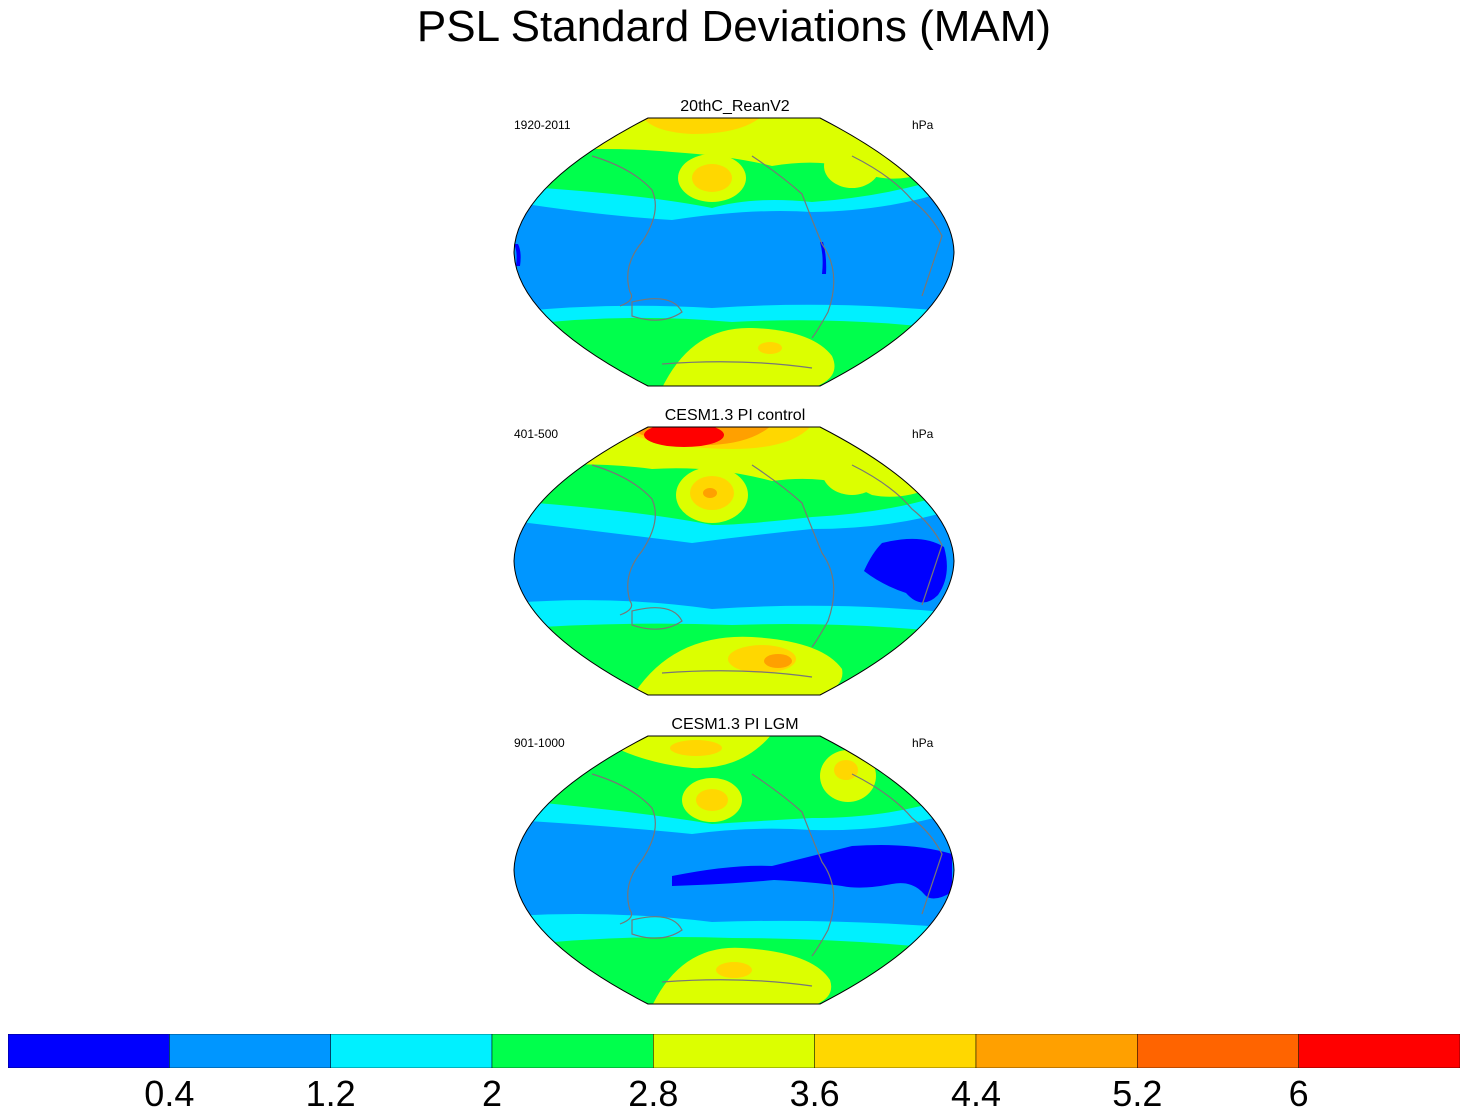 The height and width of the screenshot is (1116, 1468). Describe the element at coordinates (735, 106) in the screenshot. I see `panel-title: 20thC_ReanV2` at that location.